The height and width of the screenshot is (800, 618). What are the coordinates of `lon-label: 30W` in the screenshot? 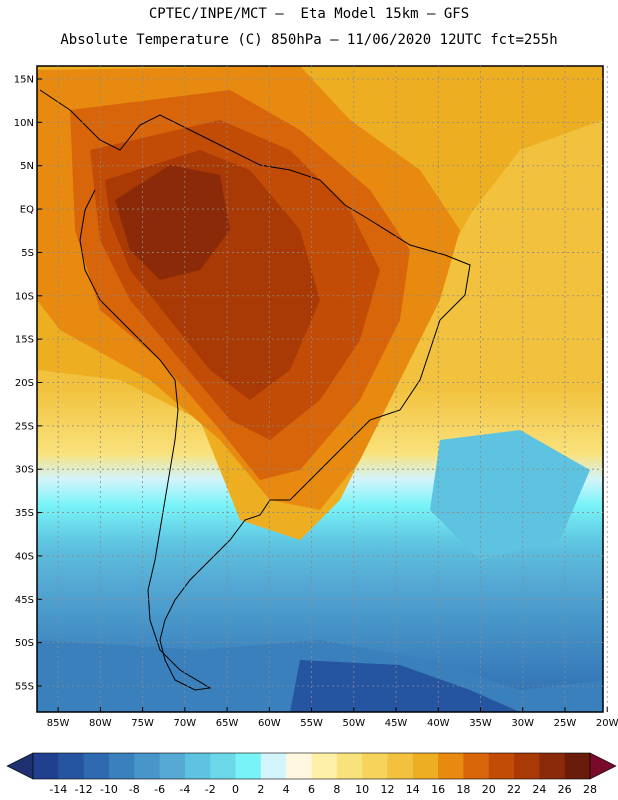 It's located at (522, 723).